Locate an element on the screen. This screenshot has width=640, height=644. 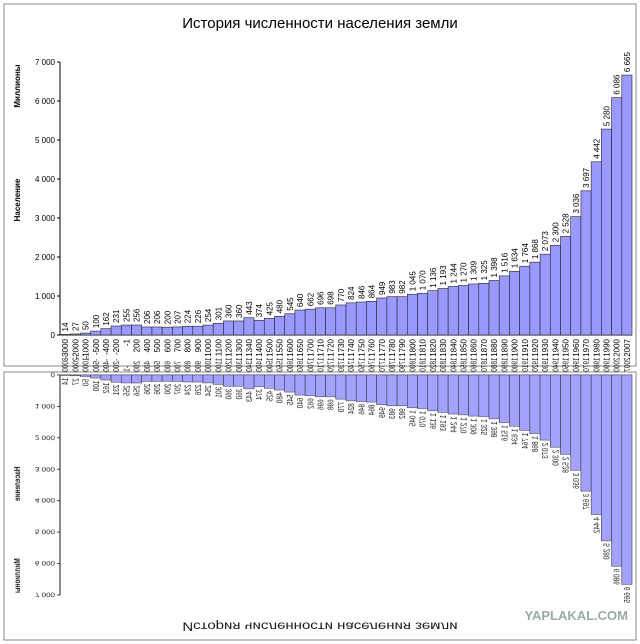
y-tick-label: 3 000 is located at coordinates (45, 469).